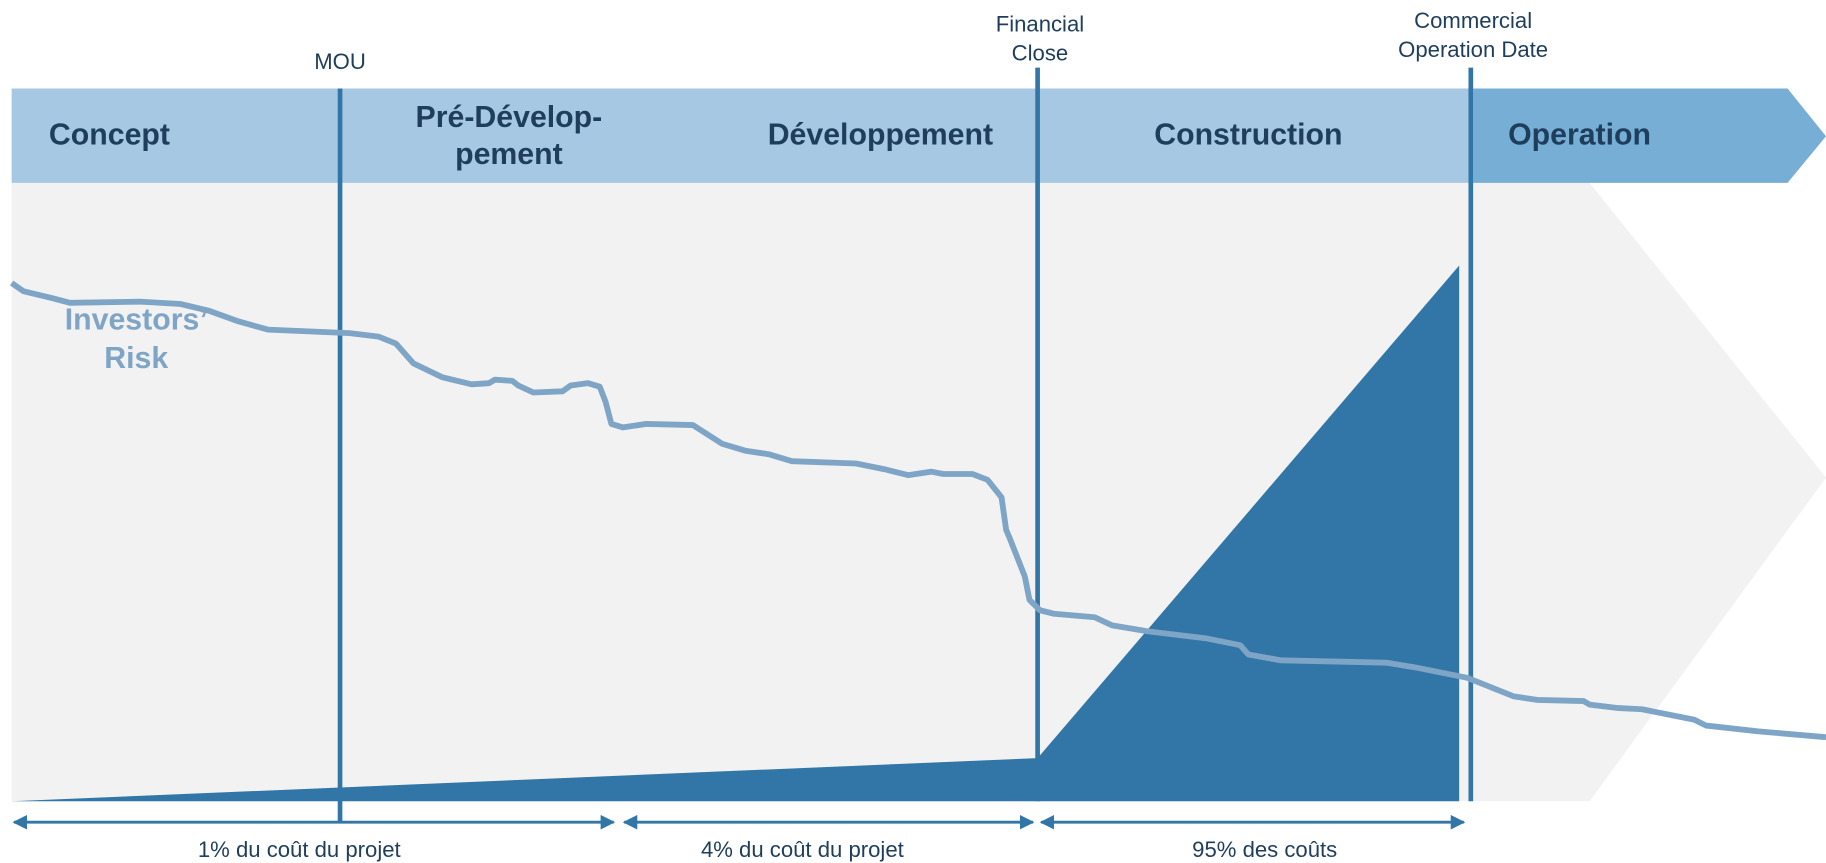 This screenshot has height=863, width=1826. Describe the element at coordinates (1040, 53) in the screenshot. I see `milestone-label: Close` at that location.